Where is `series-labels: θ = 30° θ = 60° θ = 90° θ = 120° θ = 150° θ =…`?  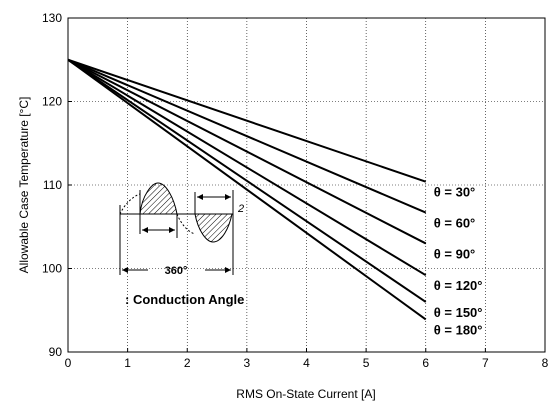 series-labels: θ = 30° θ = 60° θ = 90° θ = 120° θ = 150° θ =… is located at coordinates (458, 261).